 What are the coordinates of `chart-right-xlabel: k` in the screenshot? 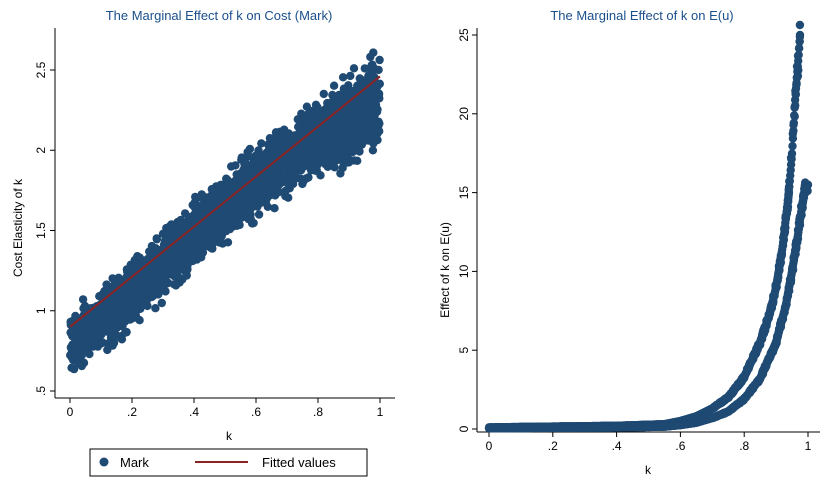 It's located at (648, 470).